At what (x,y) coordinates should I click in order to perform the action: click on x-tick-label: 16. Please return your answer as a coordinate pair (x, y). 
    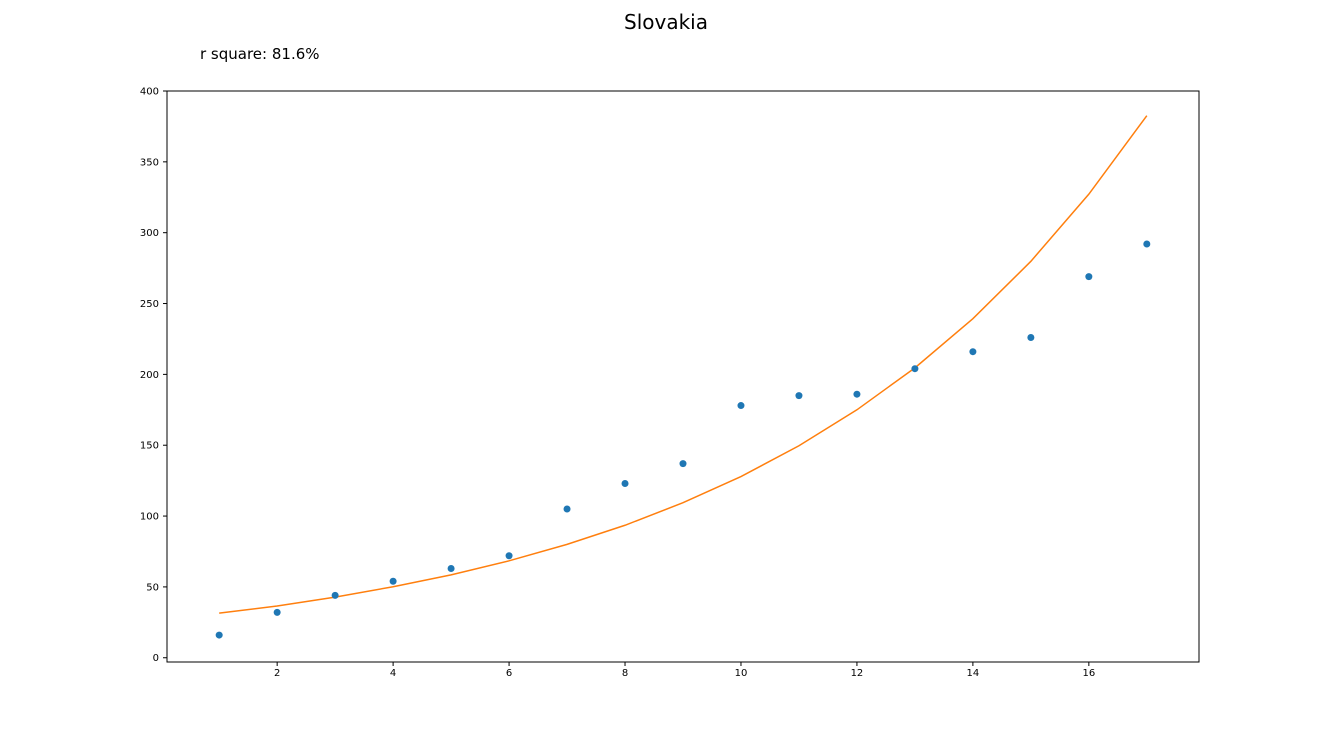
    Looking at the image, I should click on (1088, 673).